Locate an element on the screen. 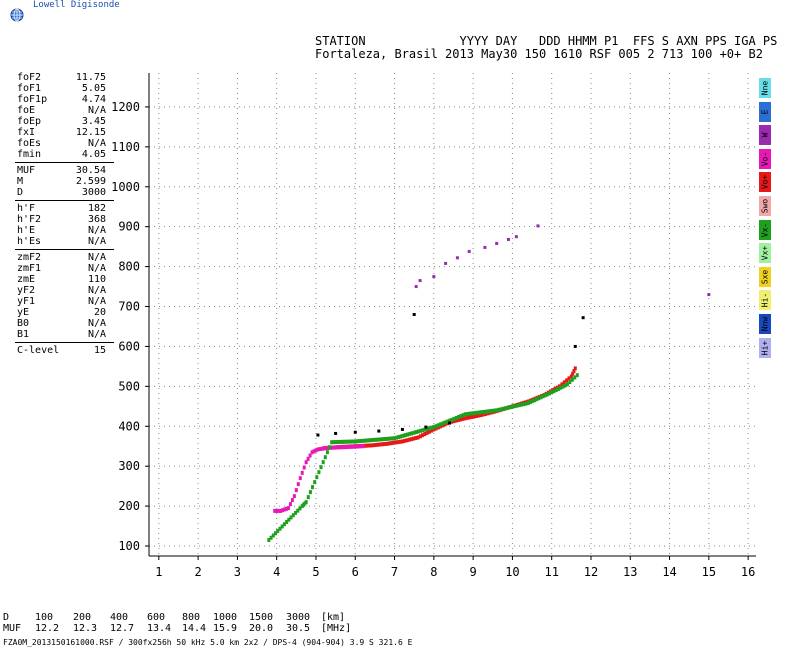 The width and height of the screenshot is (800, 650). legend-label: Hi+ is located at coordinates (765, 347).